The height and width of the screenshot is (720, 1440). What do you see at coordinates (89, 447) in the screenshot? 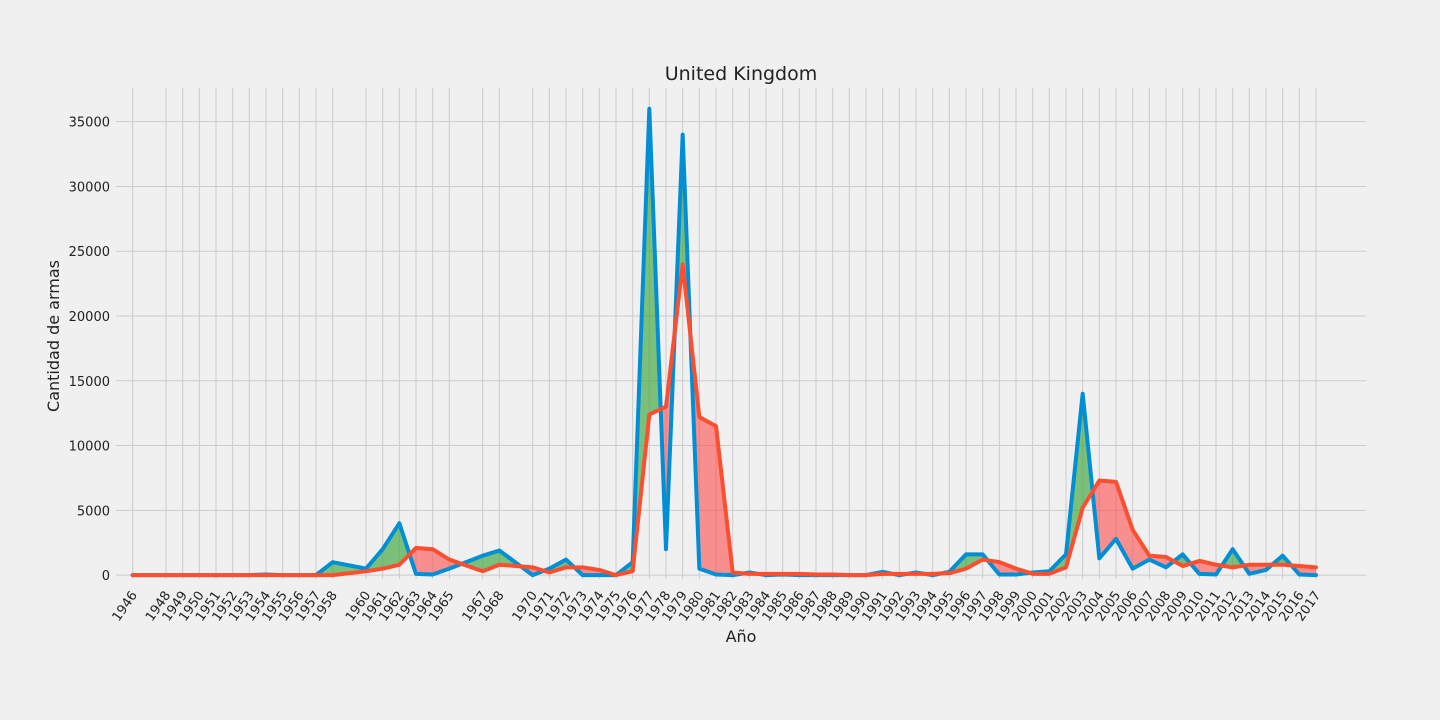
I see `y-tick-label: 10000` at bounding box center [89, 447].